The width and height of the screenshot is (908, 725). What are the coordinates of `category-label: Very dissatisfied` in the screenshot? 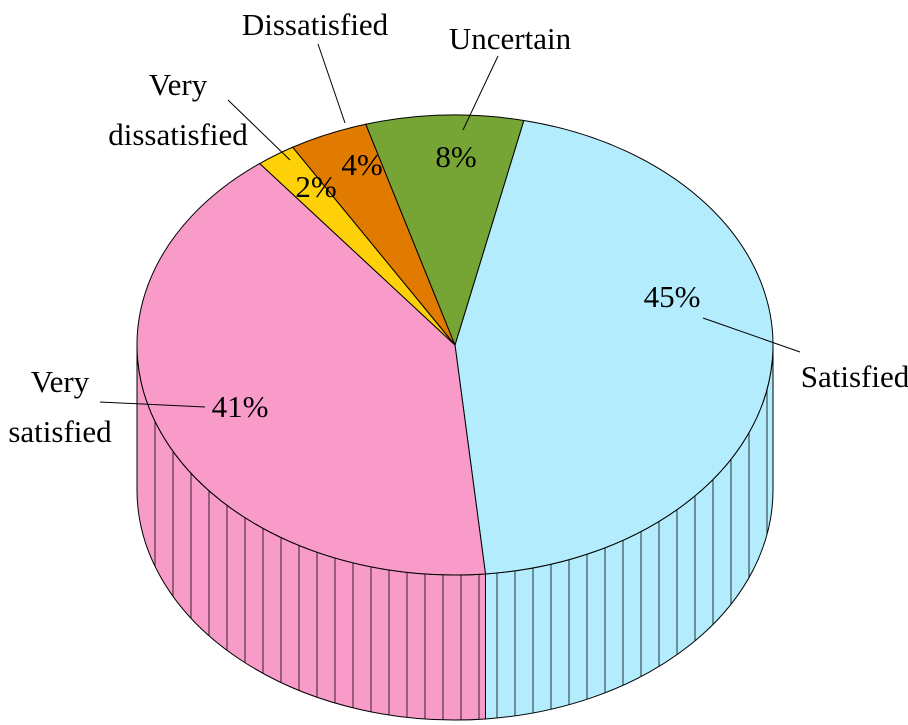 It's located at (178, 109).